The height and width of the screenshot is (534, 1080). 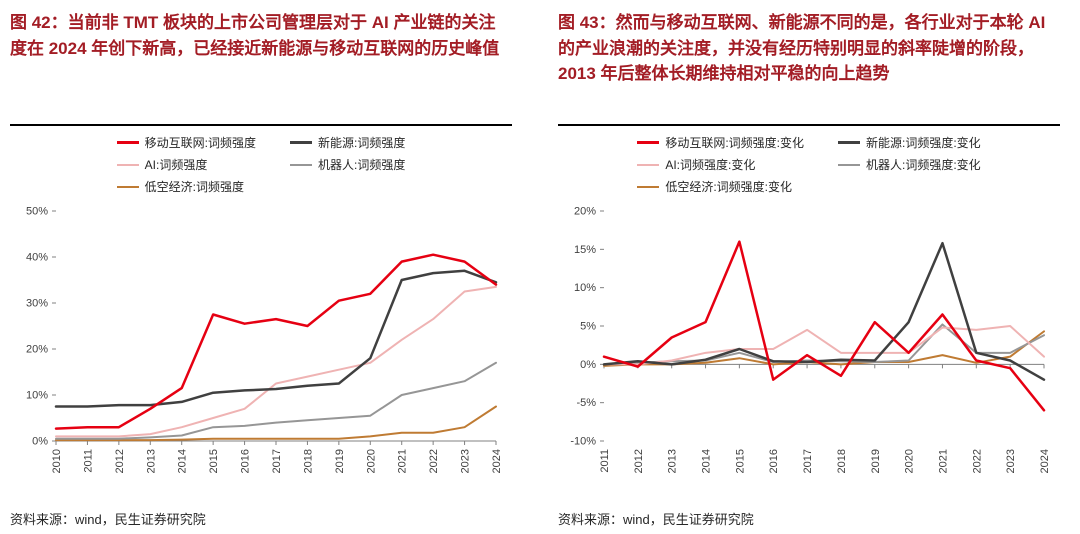 I want to click on legend-item: 机器人:词频强度, so click(x=347, y=164).